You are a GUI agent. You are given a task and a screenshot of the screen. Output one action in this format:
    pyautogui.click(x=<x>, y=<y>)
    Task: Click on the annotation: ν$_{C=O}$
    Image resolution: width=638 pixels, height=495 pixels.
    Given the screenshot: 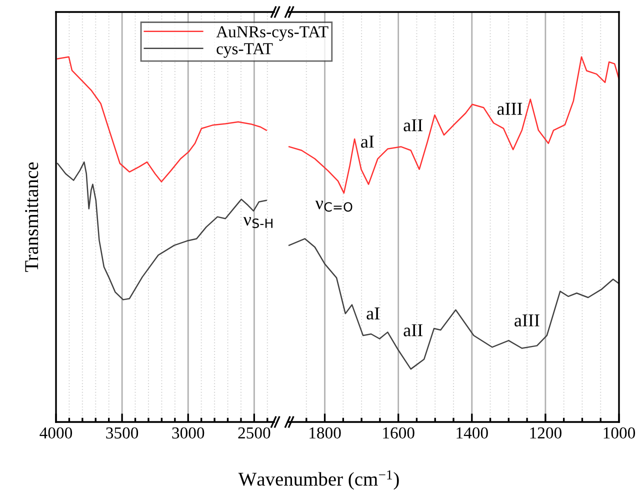 What is the action you would take?
    pyautogui.click(x=333, y=206)
    